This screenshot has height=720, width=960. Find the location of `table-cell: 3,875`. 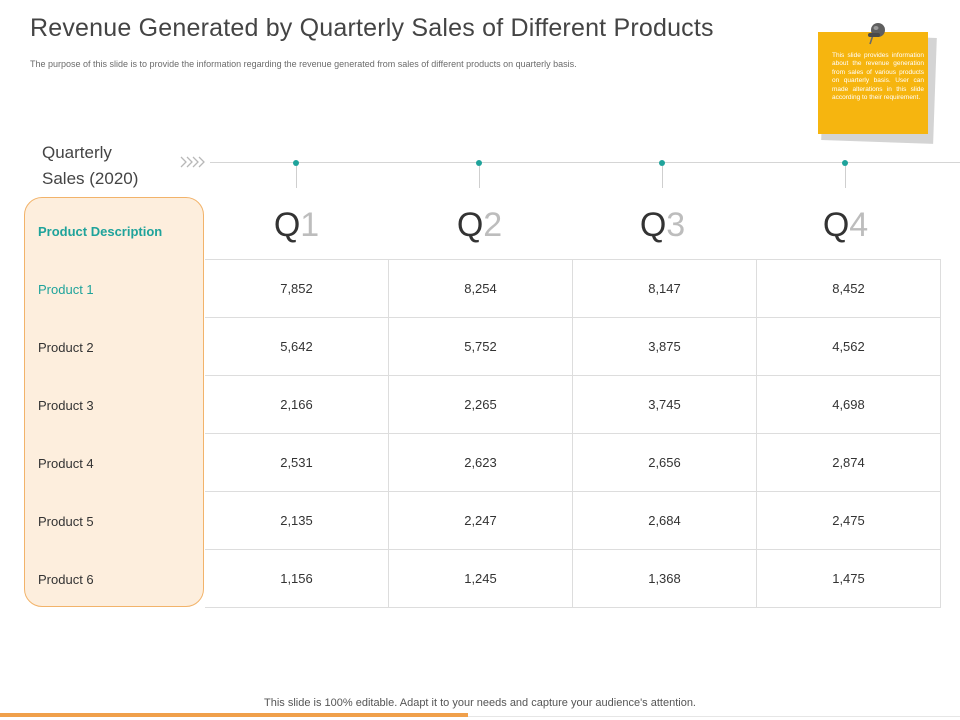

table-cell: 3,875 is located at coordinates (664, 346).